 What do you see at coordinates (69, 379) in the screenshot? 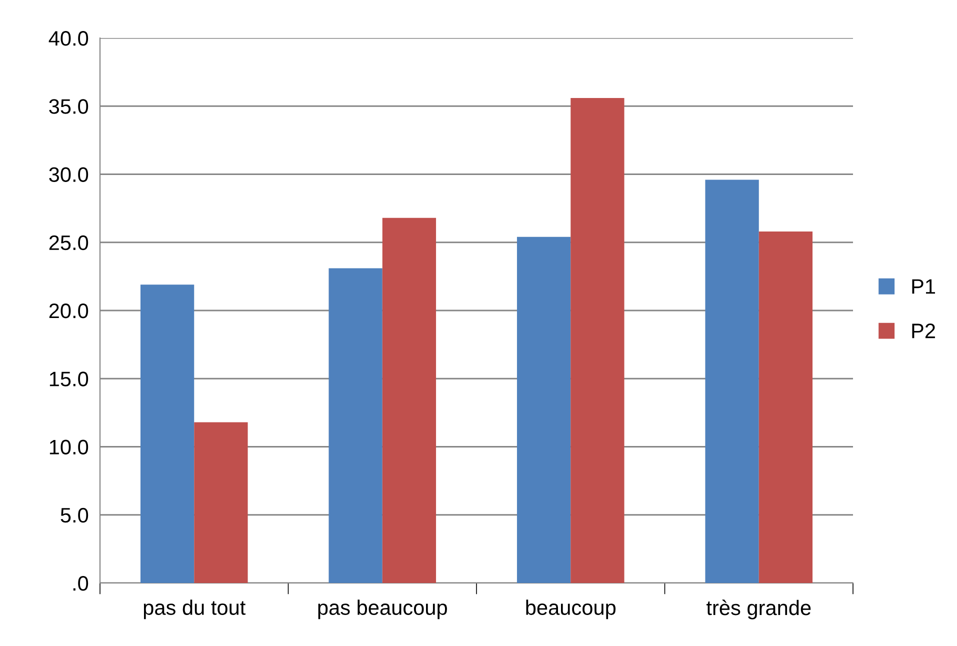
I see `y-tick-label: 15.0` at bounding box center [69, 379].